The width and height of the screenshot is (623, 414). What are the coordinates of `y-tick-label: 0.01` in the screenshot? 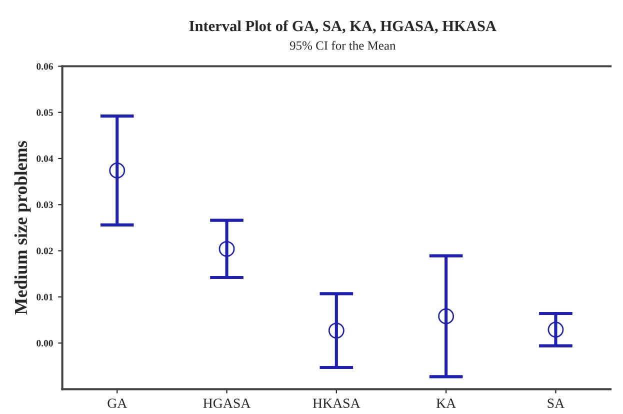 It's located at (44, 297).